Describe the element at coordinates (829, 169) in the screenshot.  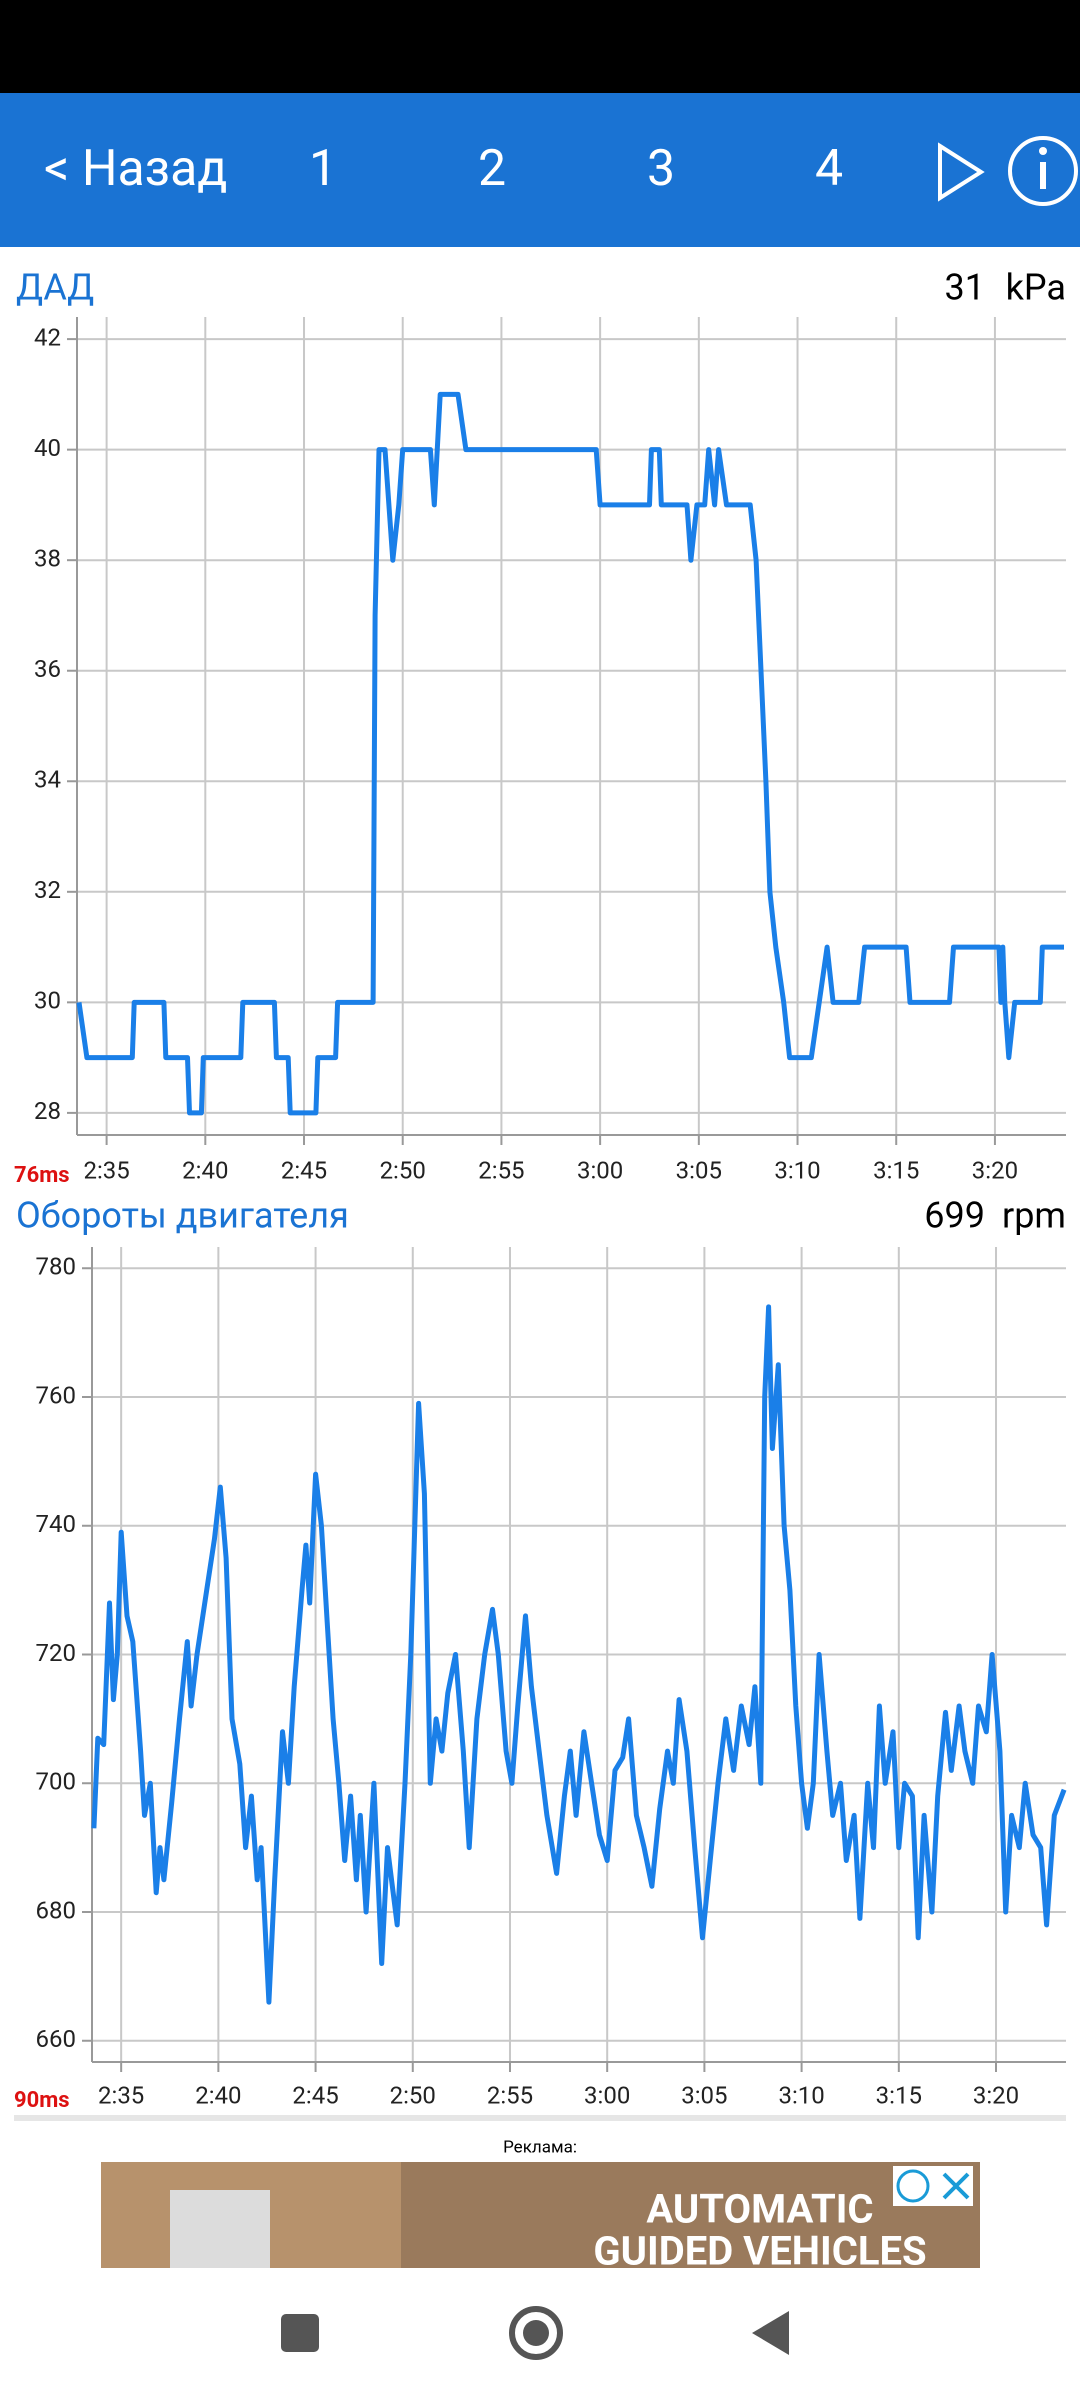
I see `tab: 4` at that location.